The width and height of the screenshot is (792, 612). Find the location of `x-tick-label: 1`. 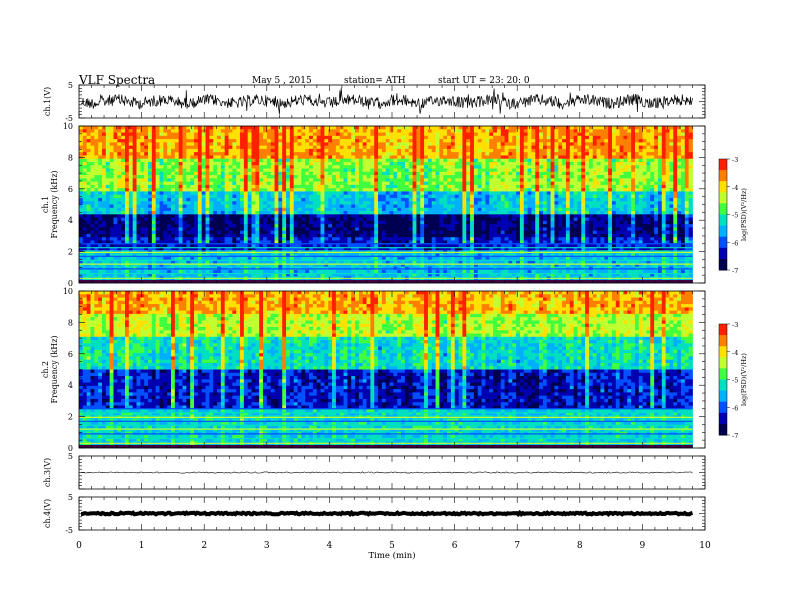

x-tick-label: 1 is located at coordinates (142, 546).